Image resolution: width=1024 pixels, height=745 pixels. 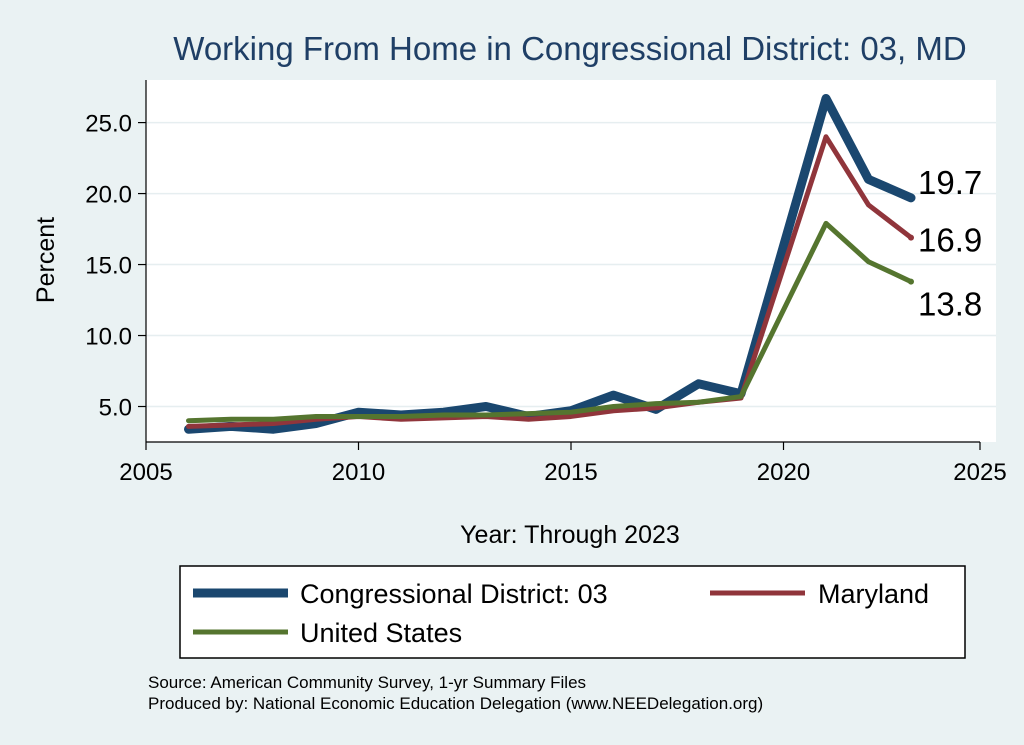 What do you see at coordinates (783, 472) in the screenshot?
I see `x-tick-label: 2020` at bounding box center [783, 472].